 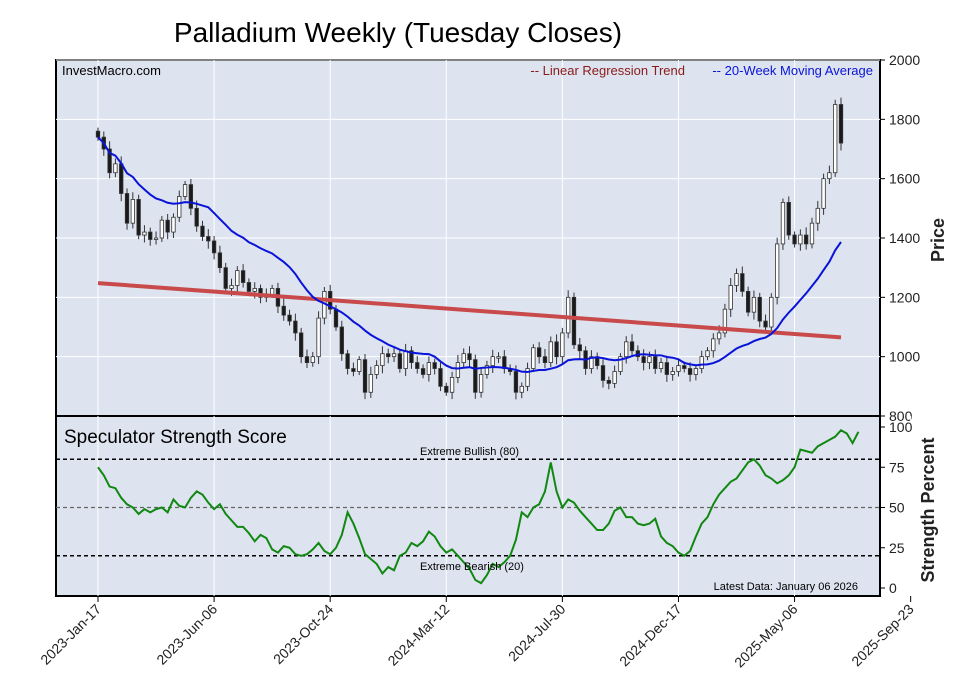 I want to click on extreme-bearish-label: Extreme Bearish (20), so click(x=472, y=567).